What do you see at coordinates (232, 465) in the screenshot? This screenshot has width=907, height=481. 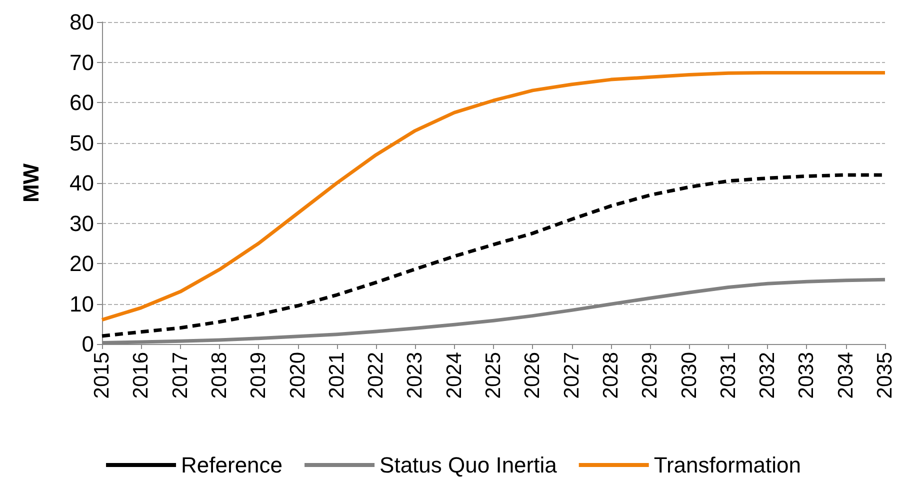 I see `legend-label: Reference` at bounding box center [232, 465].